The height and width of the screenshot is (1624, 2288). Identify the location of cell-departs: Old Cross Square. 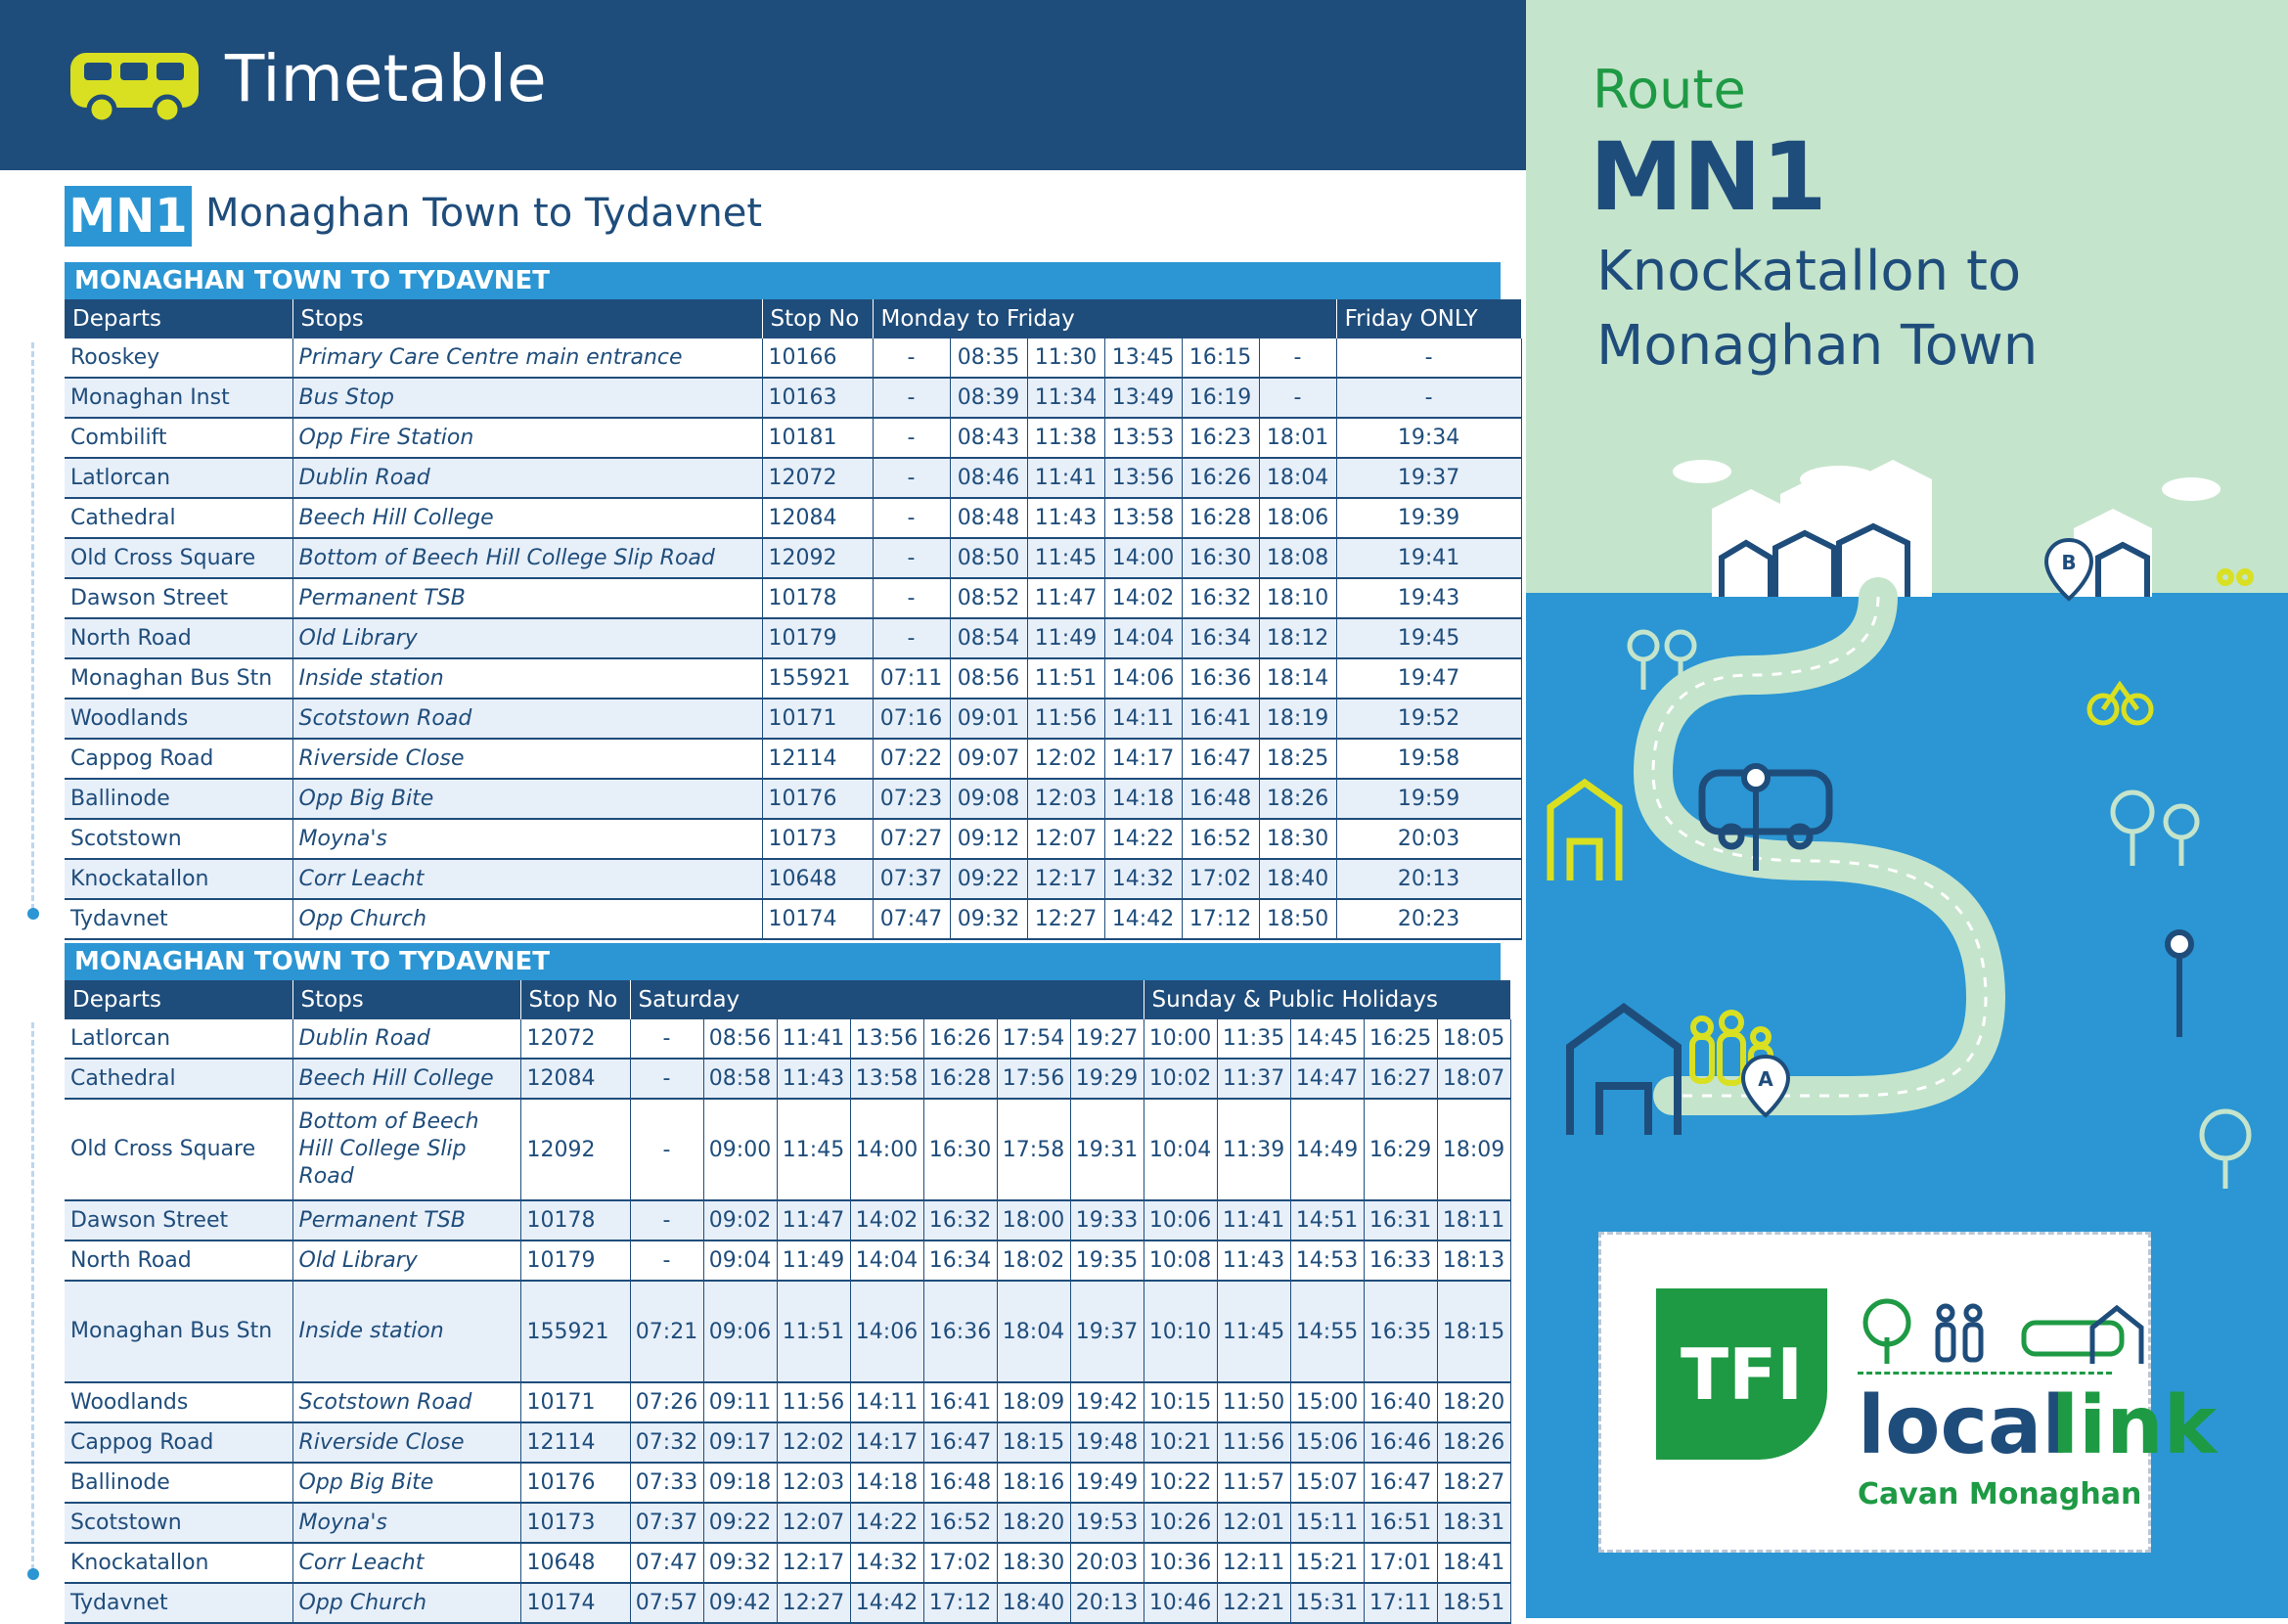
(179, 1150).